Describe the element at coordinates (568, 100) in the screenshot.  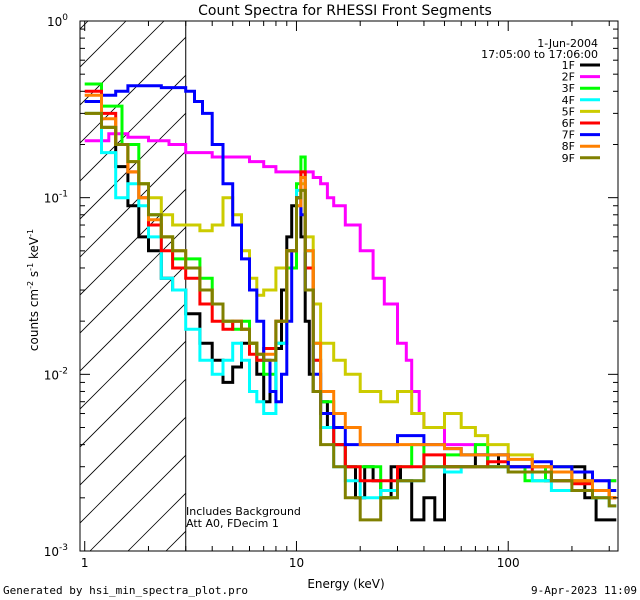
I see `legend-label-4F: 4F` at that location.